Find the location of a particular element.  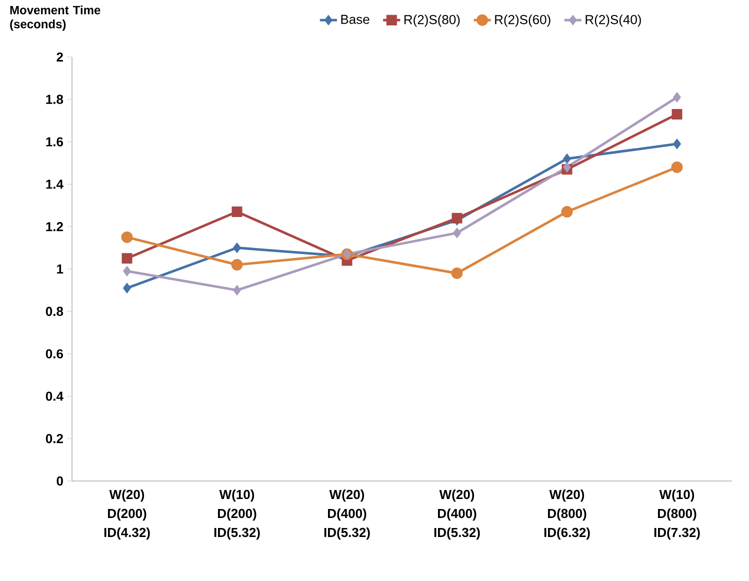

y-tick-label: 1.8 is located at coordinates (55, 99).